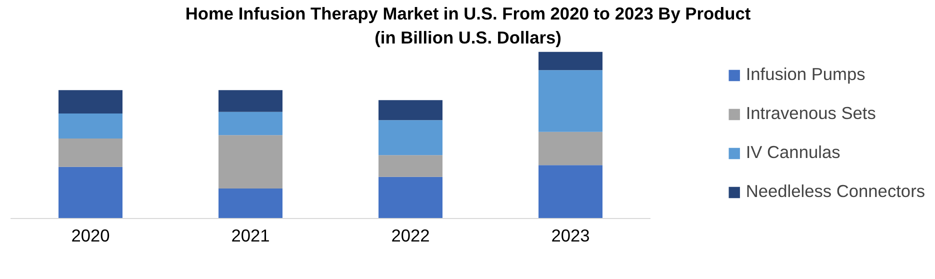 The width and height of the screenshot is (935, 279). Describe the element at coordinates (793, 152) in the screenshot. I see `legend-label: IV Cannulas` at that location.